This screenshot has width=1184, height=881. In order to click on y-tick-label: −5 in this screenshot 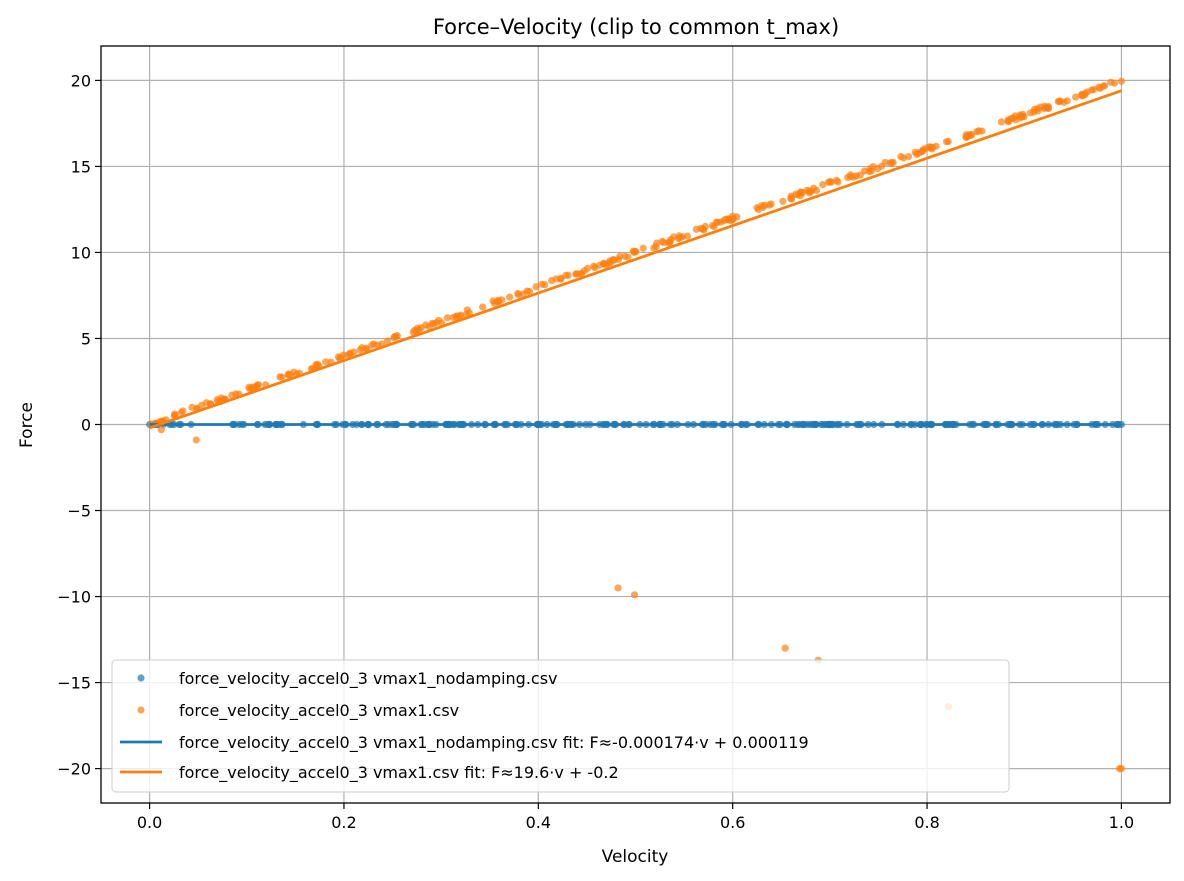, I will do `click(79, 511)`.